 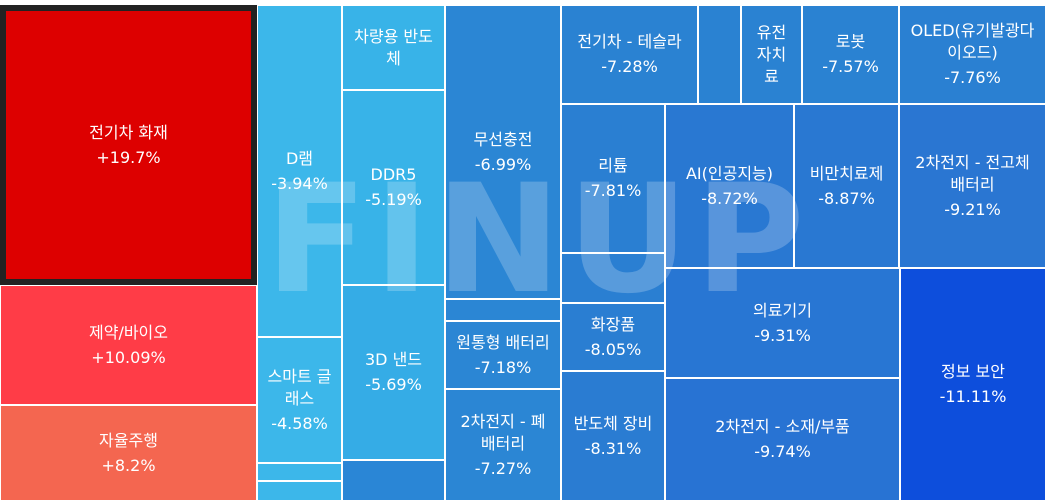 What do you see at coordinates (850, 41) in the screenshot?
I see `tile-label: 로봇` at bounding box center [850, 41].